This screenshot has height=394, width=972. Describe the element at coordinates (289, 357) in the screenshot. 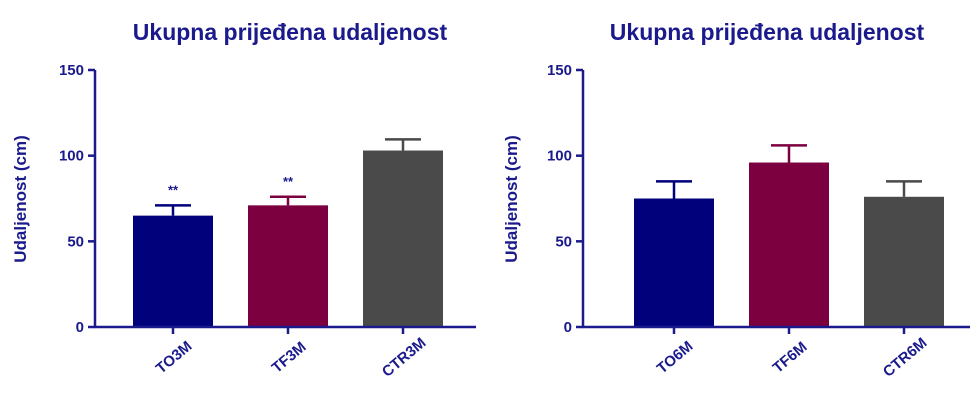

I see `x-tick-label: TF3M` at that location.